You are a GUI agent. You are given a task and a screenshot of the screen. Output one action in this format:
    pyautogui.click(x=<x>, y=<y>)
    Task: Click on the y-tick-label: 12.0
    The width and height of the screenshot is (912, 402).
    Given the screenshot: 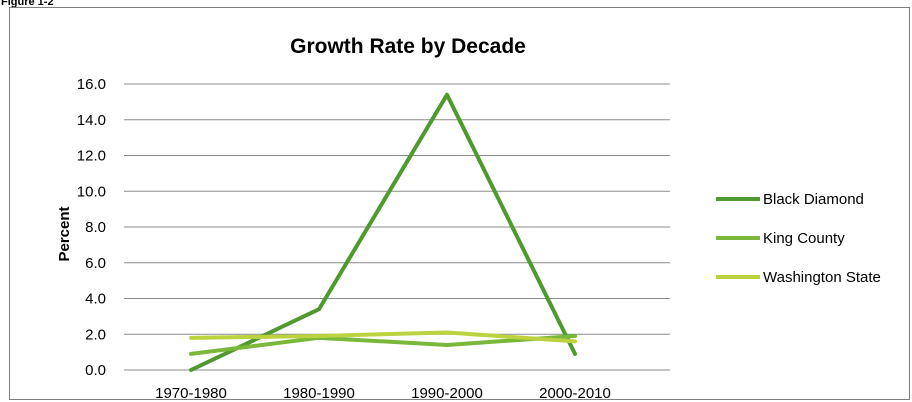 What is the action you would take?
    pyautogui.click(x=91, y=156)
    